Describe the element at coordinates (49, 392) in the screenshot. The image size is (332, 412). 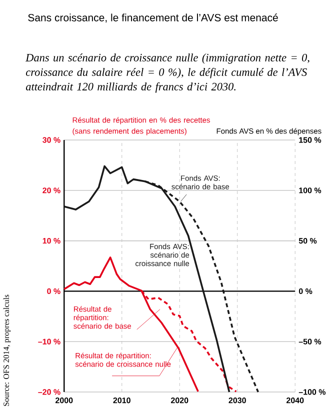
I see `y-tick-label: –20 %` at that location.